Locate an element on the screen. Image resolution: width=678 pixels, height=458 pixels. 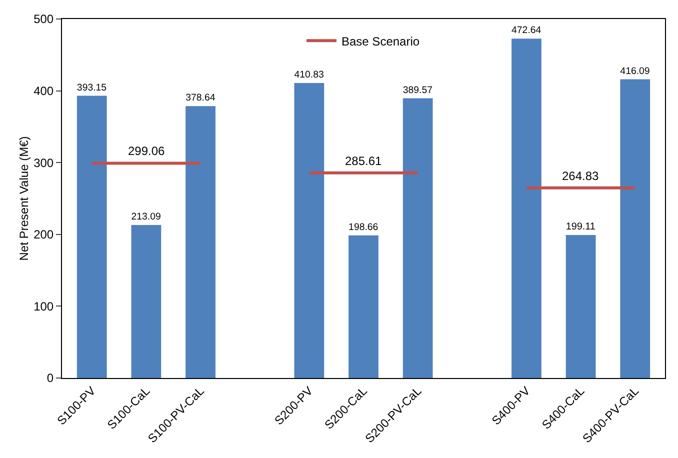
data-label: 285.61 is located at coordinates (363, 161).